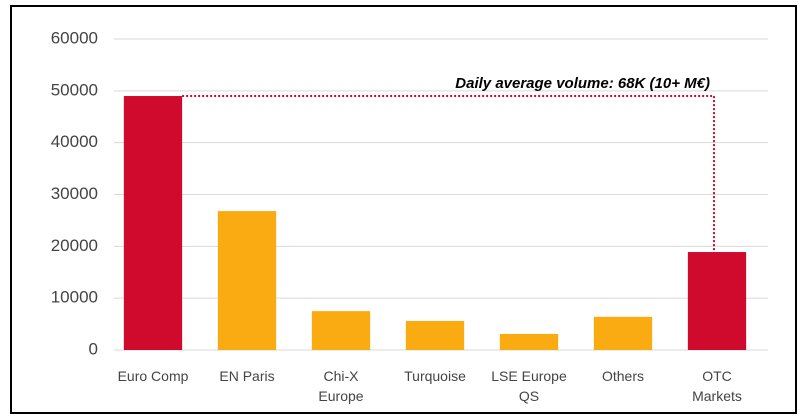 The width and height of the screenshot is (807, 420). What do you see at coordinates (74, 37) in the screenshot?
I see `y-tick-label: 60000` at bounding box center [74, 37].